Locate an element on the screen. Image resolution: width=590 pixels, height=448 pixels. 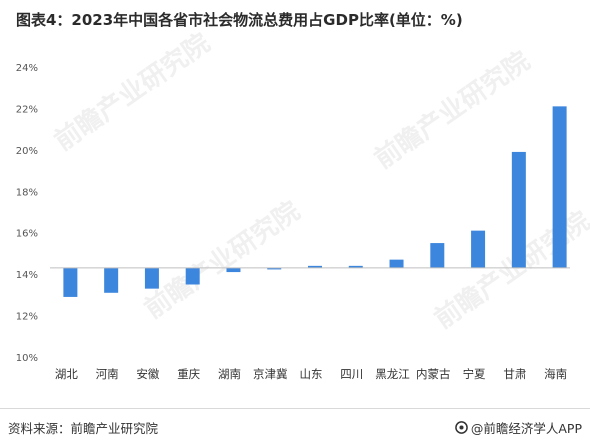
x-tick-label: 山东 is located at coordinates (311, 374).